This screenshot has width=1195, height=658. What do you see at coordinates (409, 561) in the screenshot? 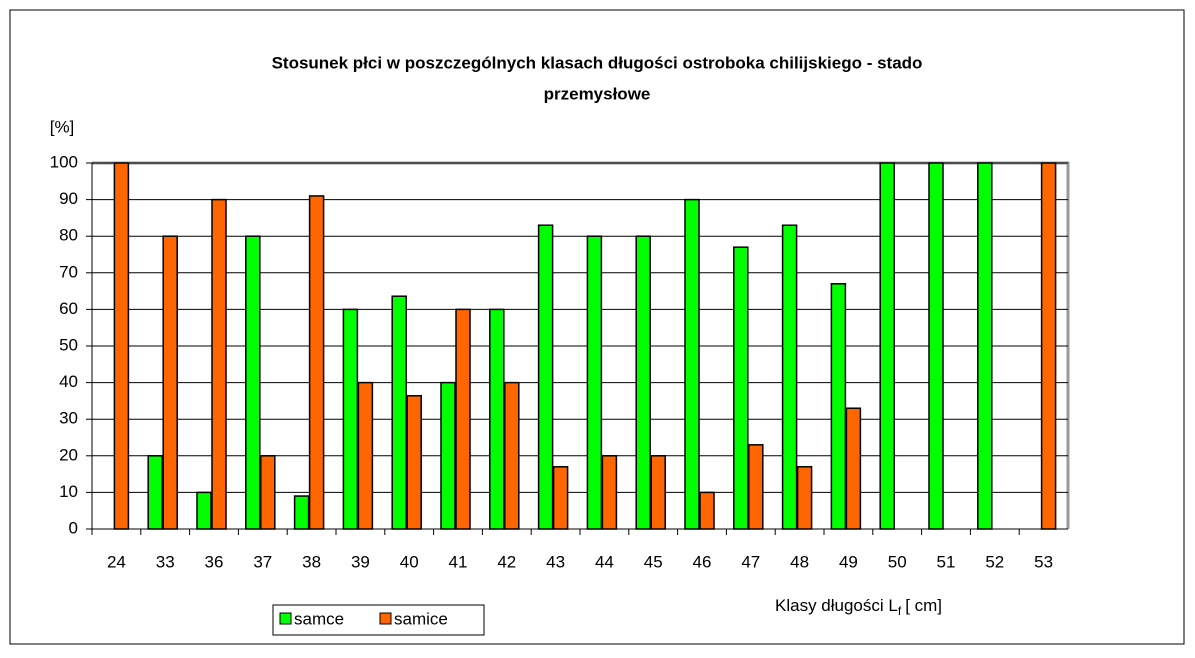
I see `x-tick-label: 40` at bounding box center [409, 561].